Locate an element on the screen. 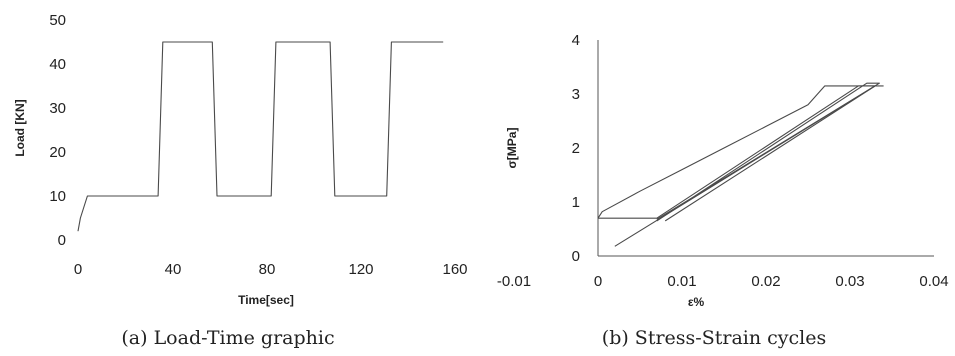 The height and width of the screenshot is (356, 955). chart-a-ytick: 50 is located at coordinates (57, 20).